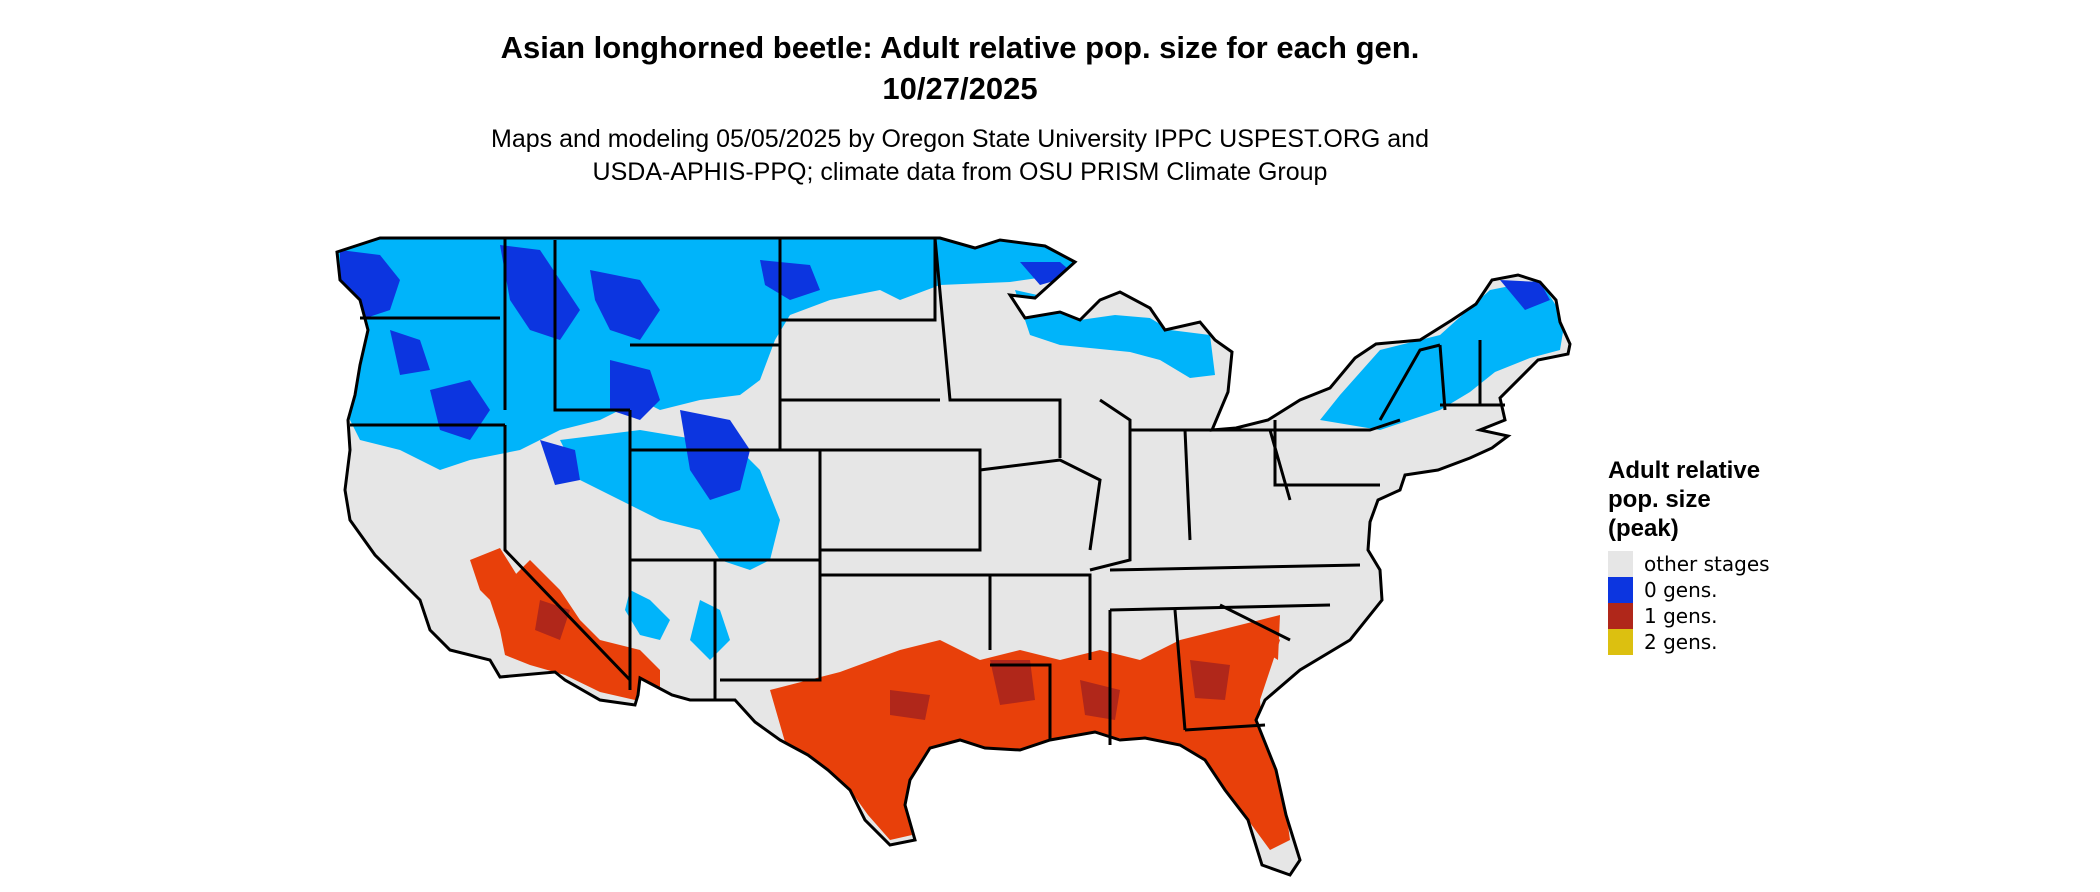 The image size is (2100, 892). Describe the element at coordinates (1728, 642) in the screenshot. I see `legend-item-2-gens: 2 gens.` at that location.